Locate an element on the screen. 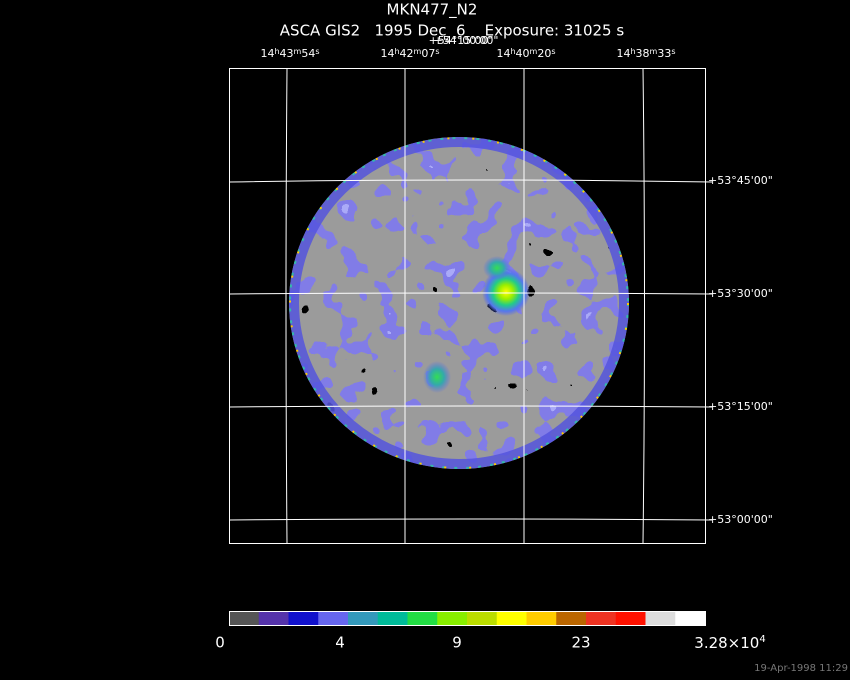  ra-value: 42 is located at coordinates (407, 53).